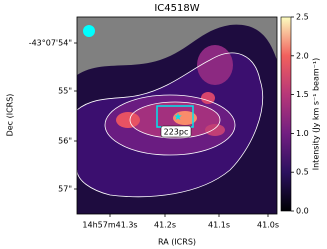 The image size is (327, 249). Describe the element at coordinates (302, 172) in the screenshot. I see `colorbar-tick-label: 0.5` at that location.